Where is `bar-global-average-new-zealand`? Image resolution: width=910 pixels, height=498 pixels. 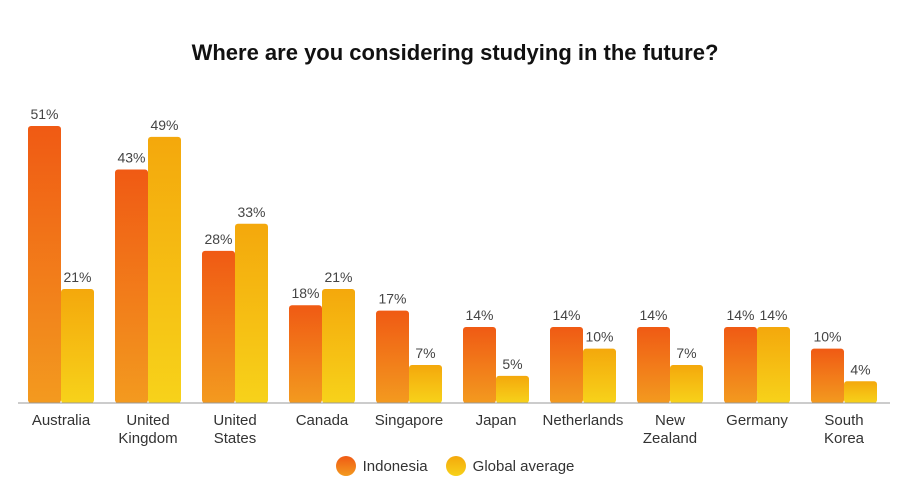
bar-global-average-new-zealand is located at coordinates (686, 383).